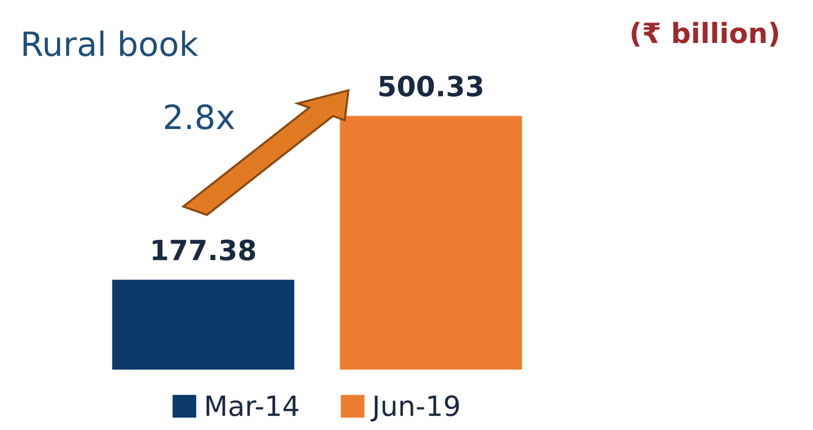 This screenshot has height=430, width=813. I want to click on annotation: 2.8x, so click(199, 117).